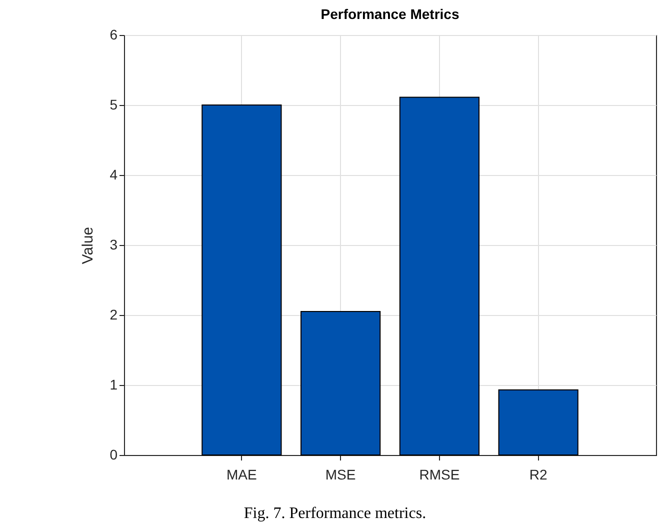  Describe the element at coordinates (114, 104) in the screenshot. I see `y-tick-label: 5` at that location.